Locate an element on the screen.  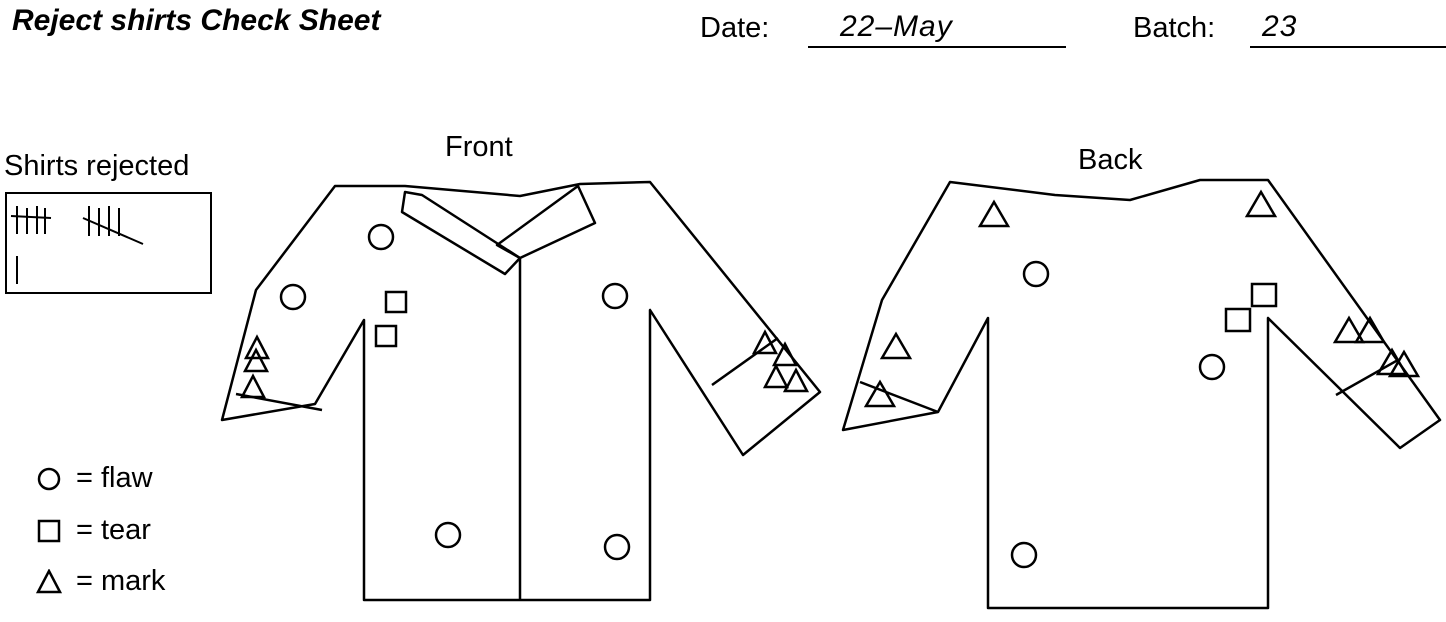
tally-marks is located at coordinates (77, 245).